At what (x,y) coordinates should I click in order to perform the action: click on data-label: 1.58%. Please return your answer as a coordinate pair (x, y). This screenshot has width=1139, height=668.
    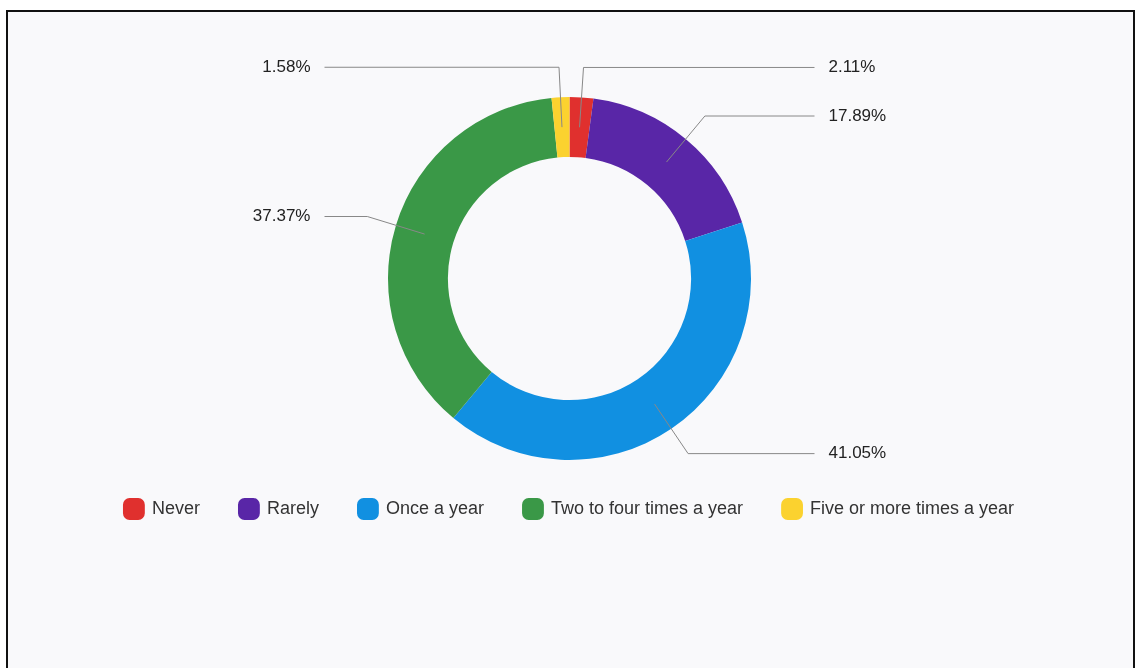
    Looking at the image, I should click on (286, 66).